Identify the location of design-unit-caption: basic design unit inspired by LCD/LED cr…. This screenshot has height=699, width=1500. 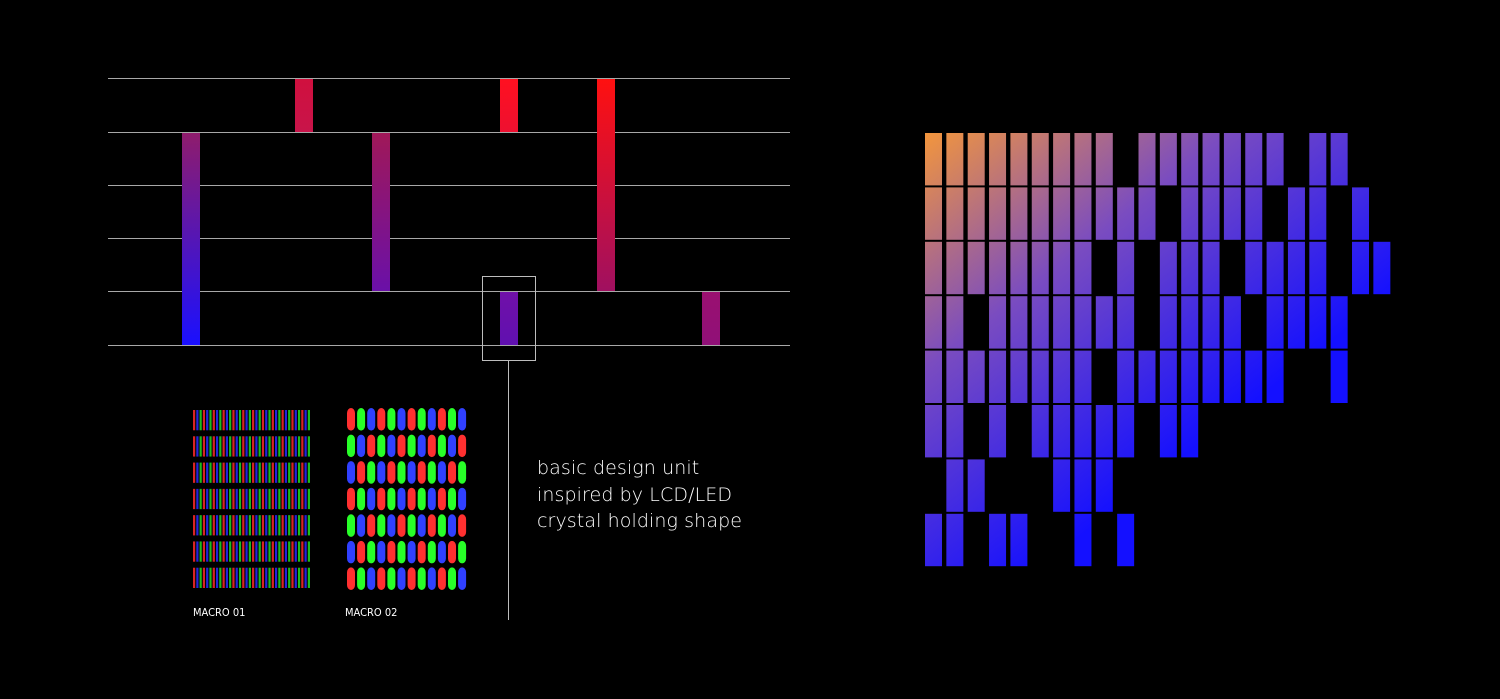
(639, 495).